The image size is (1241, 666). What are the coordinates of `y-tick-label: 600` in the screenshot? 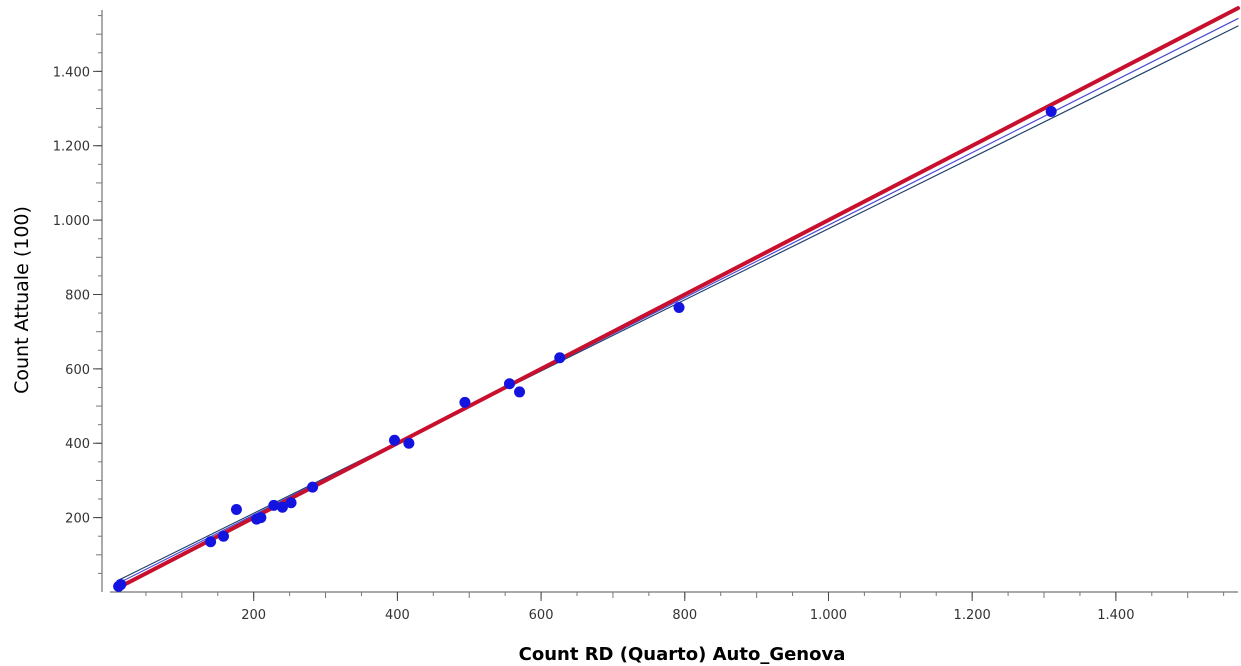 It's located at (77, 370).